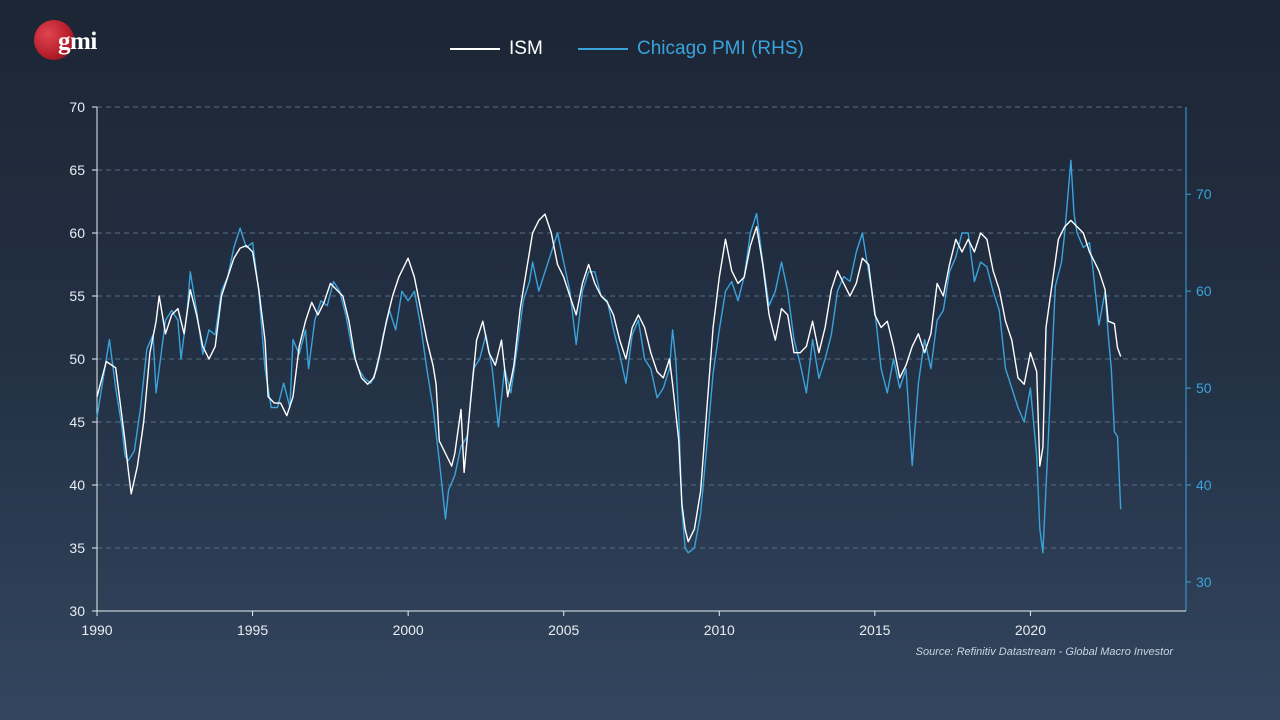  I want to click on y-left-tick-label: 40, so click(77, 485).